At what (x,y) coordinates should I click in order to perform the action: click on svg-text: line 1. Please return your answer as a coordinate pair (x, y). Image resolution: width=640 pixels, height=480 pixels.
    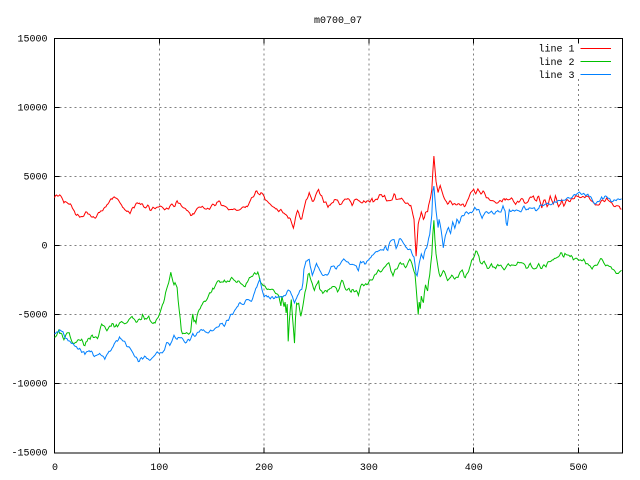
    Looking at the image, I should click on (556, 50).